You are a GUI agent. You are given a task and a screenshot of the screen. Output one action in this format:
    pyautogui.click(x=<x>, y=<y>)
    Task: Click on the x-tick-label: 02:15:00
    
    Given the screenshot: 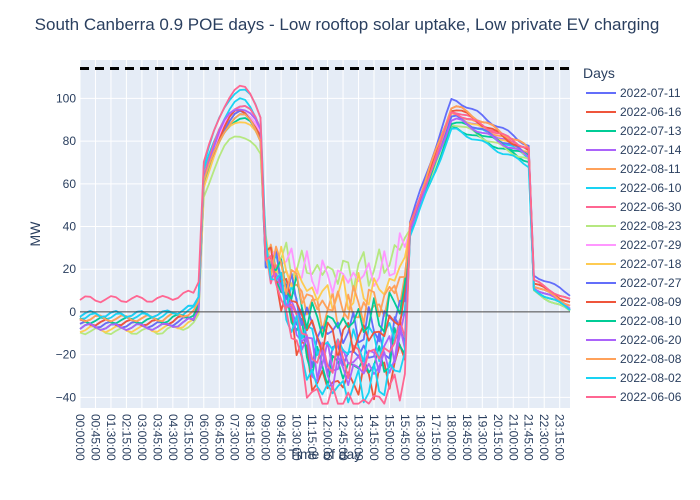 What is the action you would take?
    pyautogui.click(x=126, y=437)
    